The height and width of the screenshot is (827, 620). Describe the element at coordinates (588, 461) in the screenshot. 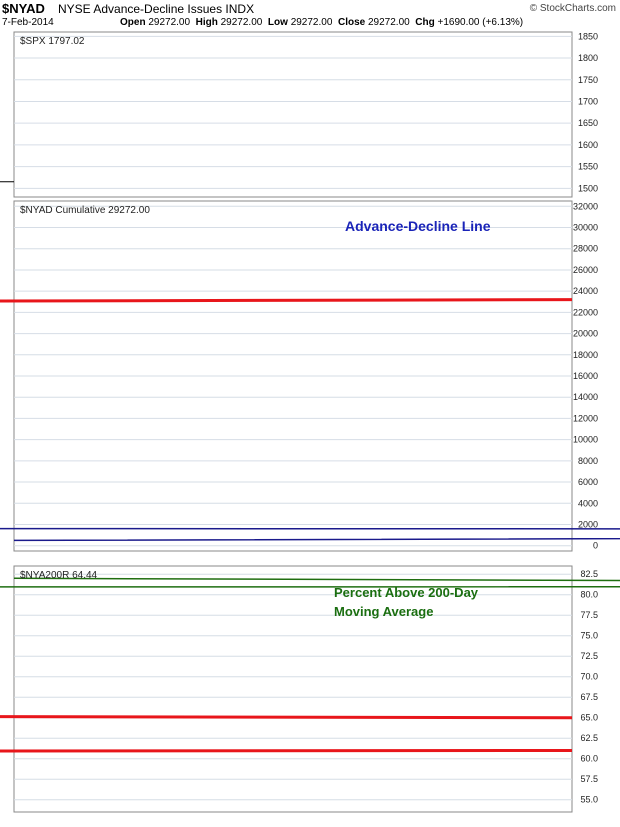

I see `y-tick-label-ad: 8000` at that location.